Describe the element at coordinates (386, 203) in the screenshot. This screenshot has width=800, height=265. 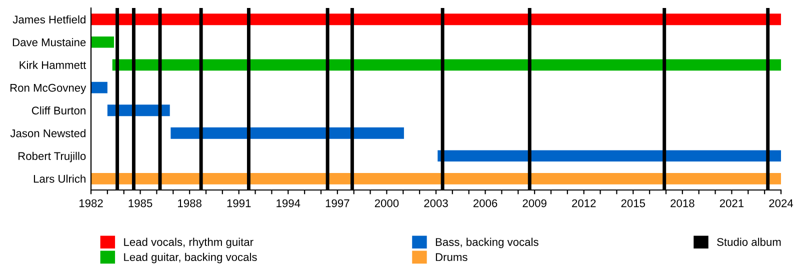
I see `x-tick-label: 2000` at that location.